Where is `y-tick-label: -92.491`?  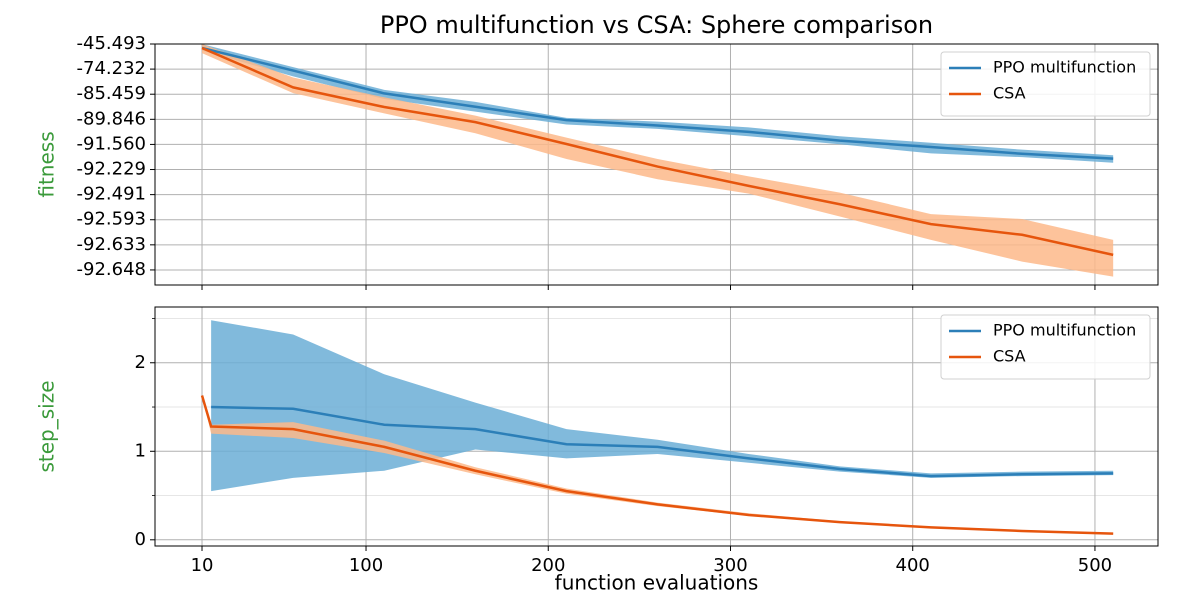
y-tick-label: -92.491 is located at coordinates (111, 194).